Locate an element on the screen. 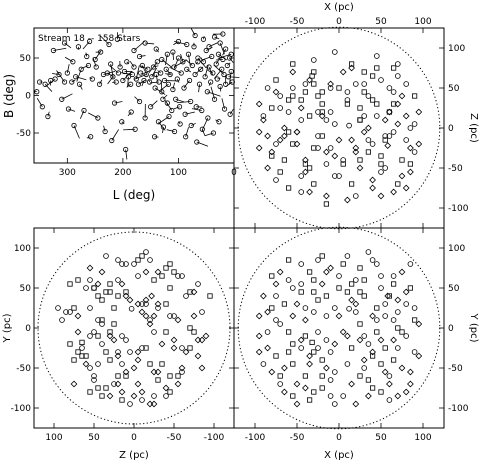  x-tick-label: 50 is located at coordinates (94, 438).